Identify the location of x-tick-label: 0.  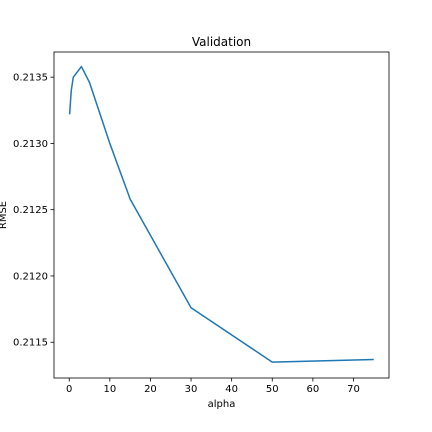
(69, 389).